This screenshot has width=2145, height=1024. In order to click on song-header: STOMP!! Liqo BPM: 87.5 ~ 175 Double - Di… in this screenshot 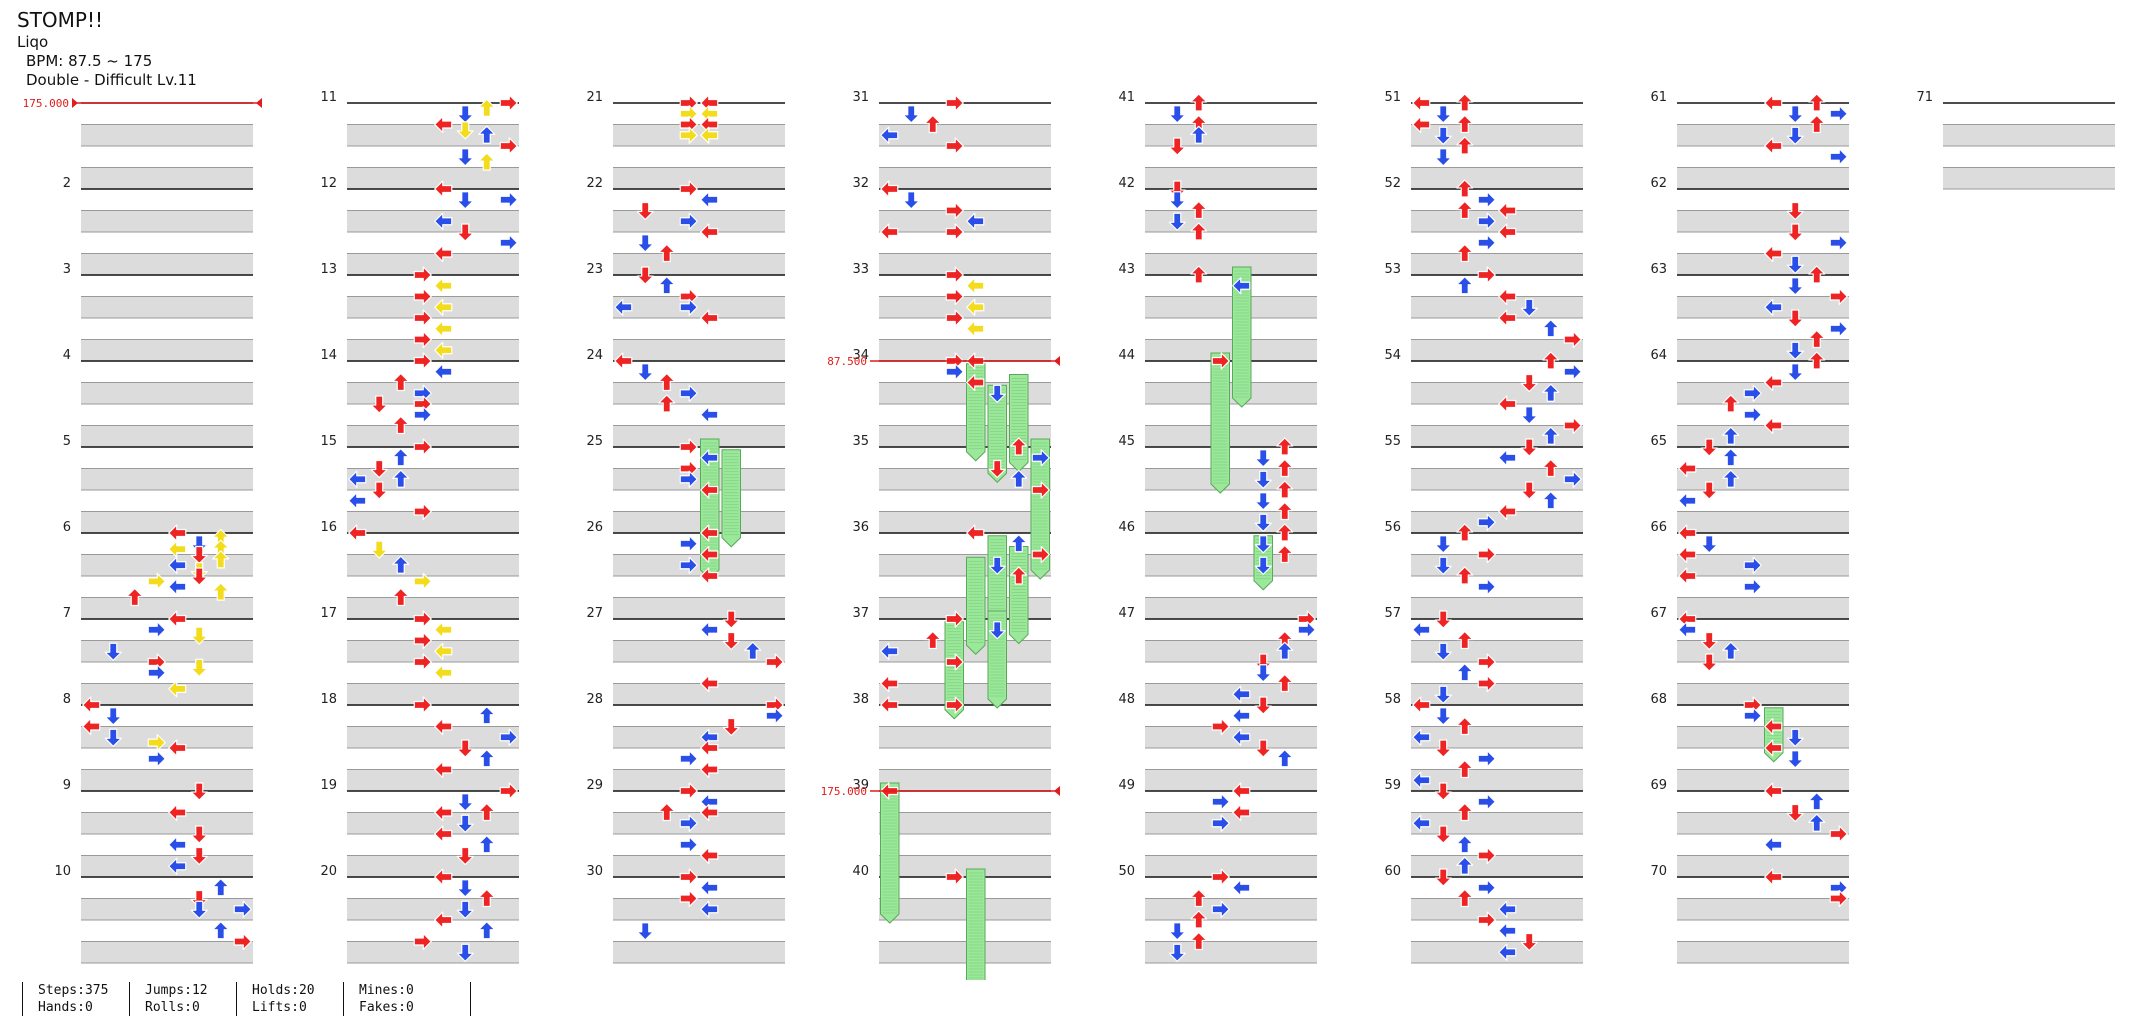, I will do `click(107, 48)`.